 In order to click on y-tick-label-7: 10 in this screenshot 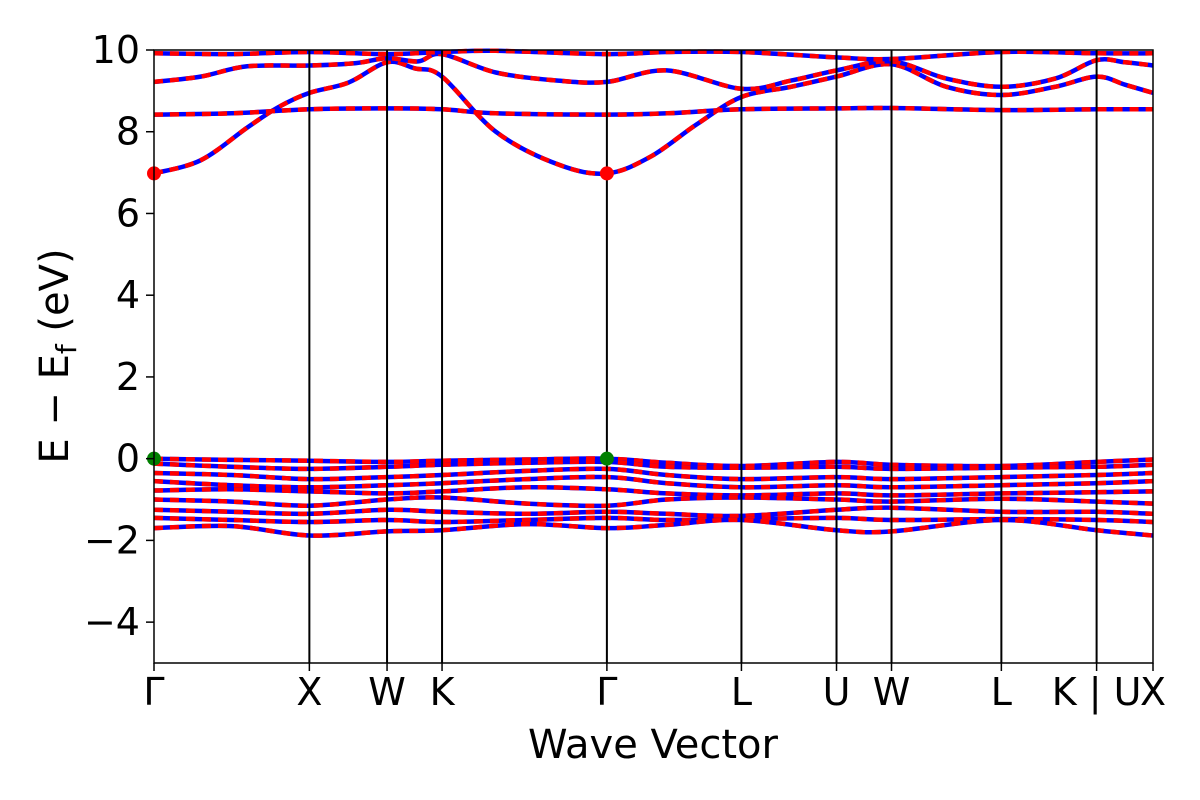, I will do `click(116, 50)`.